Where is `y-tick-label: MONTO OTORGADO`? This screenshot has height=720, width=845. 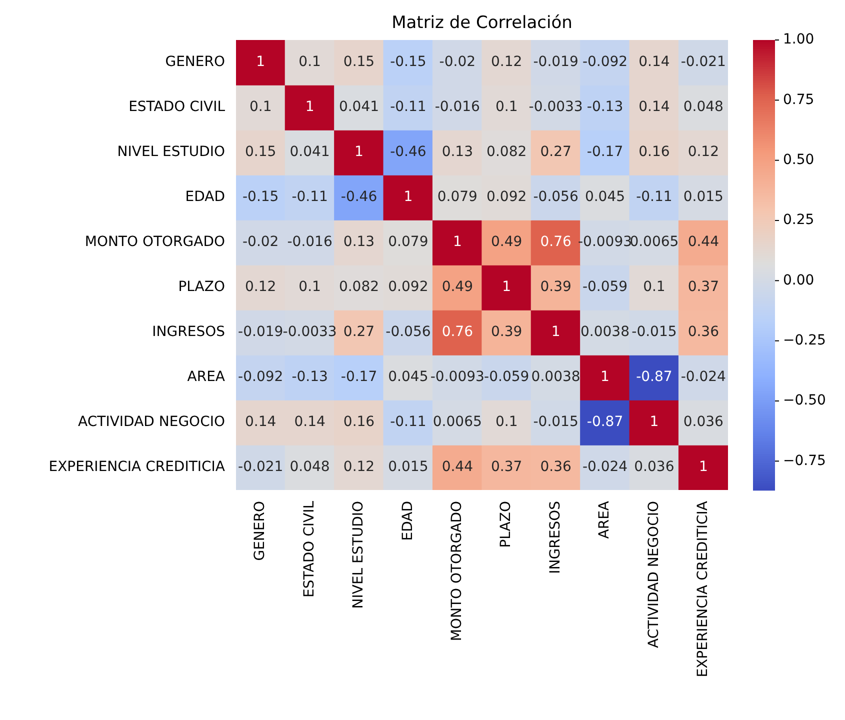 y-tick-label: MONTO OTORGADO is located at coordinates (154, 242).